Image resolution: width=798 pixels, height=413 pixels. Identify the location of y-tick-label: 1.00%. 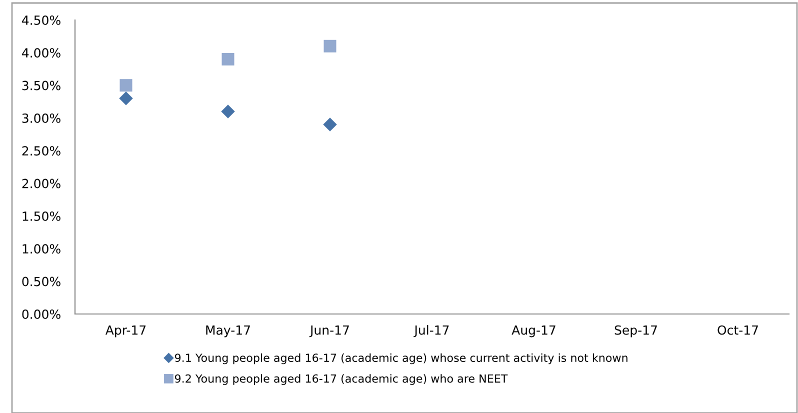
(41, 249).